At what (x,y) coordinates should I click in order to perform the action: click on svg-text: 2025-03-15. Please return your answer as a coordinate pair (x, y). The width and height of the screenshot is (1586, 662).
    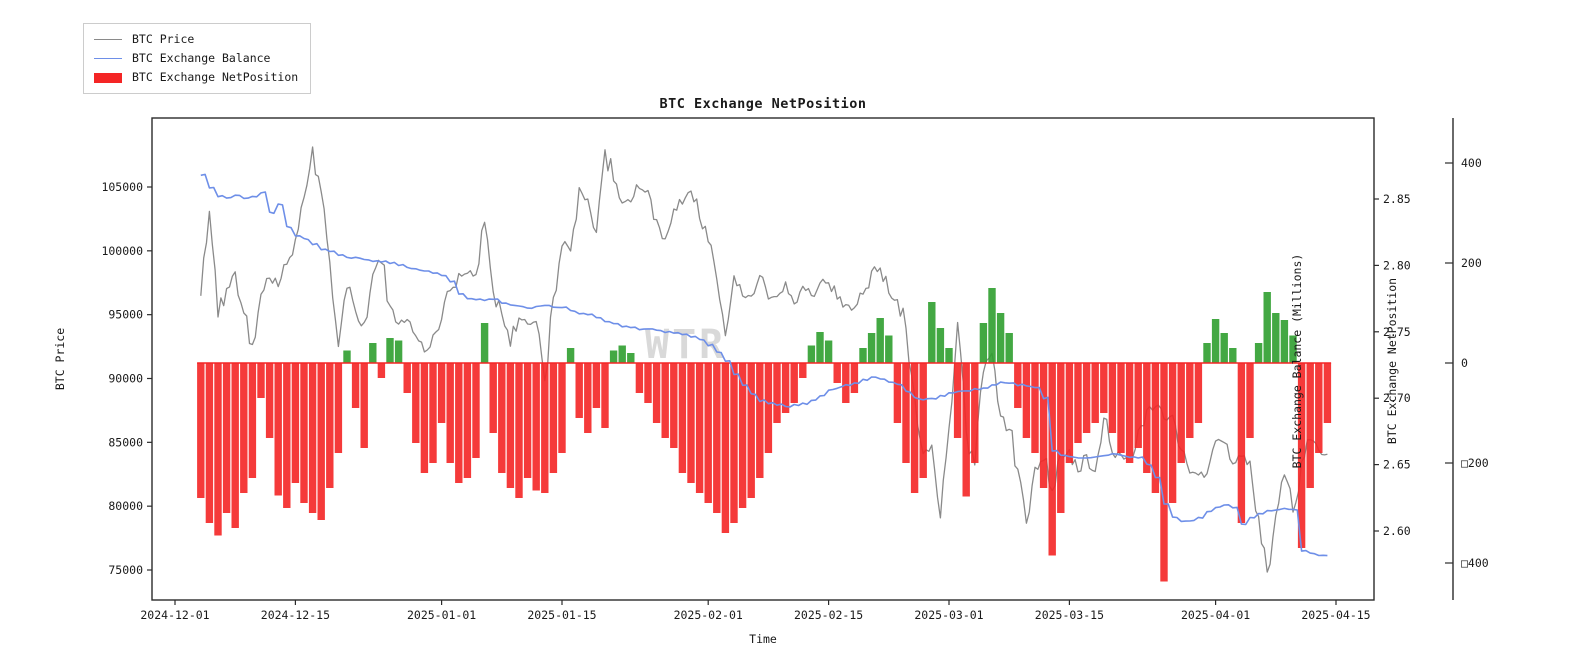
    Looking at the image, I should click on (1069, 615).